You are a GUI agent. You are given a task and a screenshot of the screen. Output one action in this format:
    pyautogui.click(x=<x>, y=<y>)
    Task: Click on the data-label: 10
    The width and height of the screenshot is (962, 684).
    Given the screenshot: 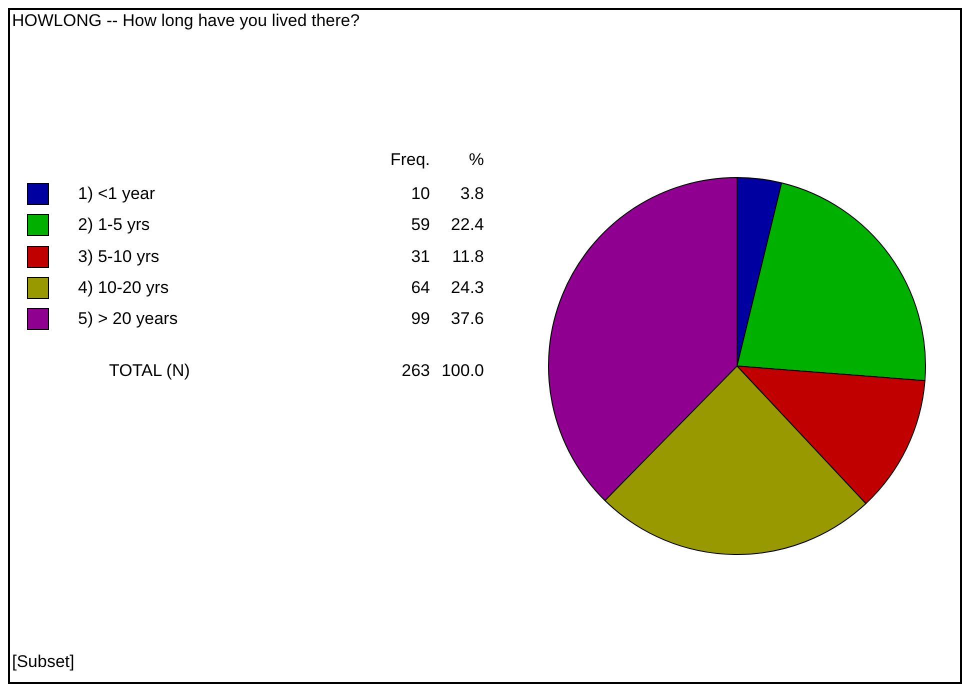 What is the action you would take?
    pyautogui.click(x=420, y=194)
    